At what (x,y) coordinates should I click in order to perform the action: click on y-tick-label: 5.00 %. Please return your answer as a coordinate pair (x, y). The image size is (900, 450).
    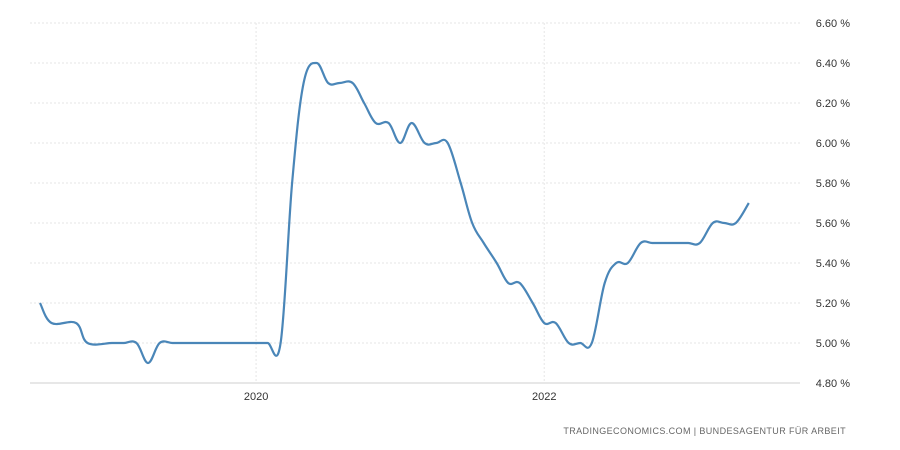
    Looking at the image, I should click on (833, 344).